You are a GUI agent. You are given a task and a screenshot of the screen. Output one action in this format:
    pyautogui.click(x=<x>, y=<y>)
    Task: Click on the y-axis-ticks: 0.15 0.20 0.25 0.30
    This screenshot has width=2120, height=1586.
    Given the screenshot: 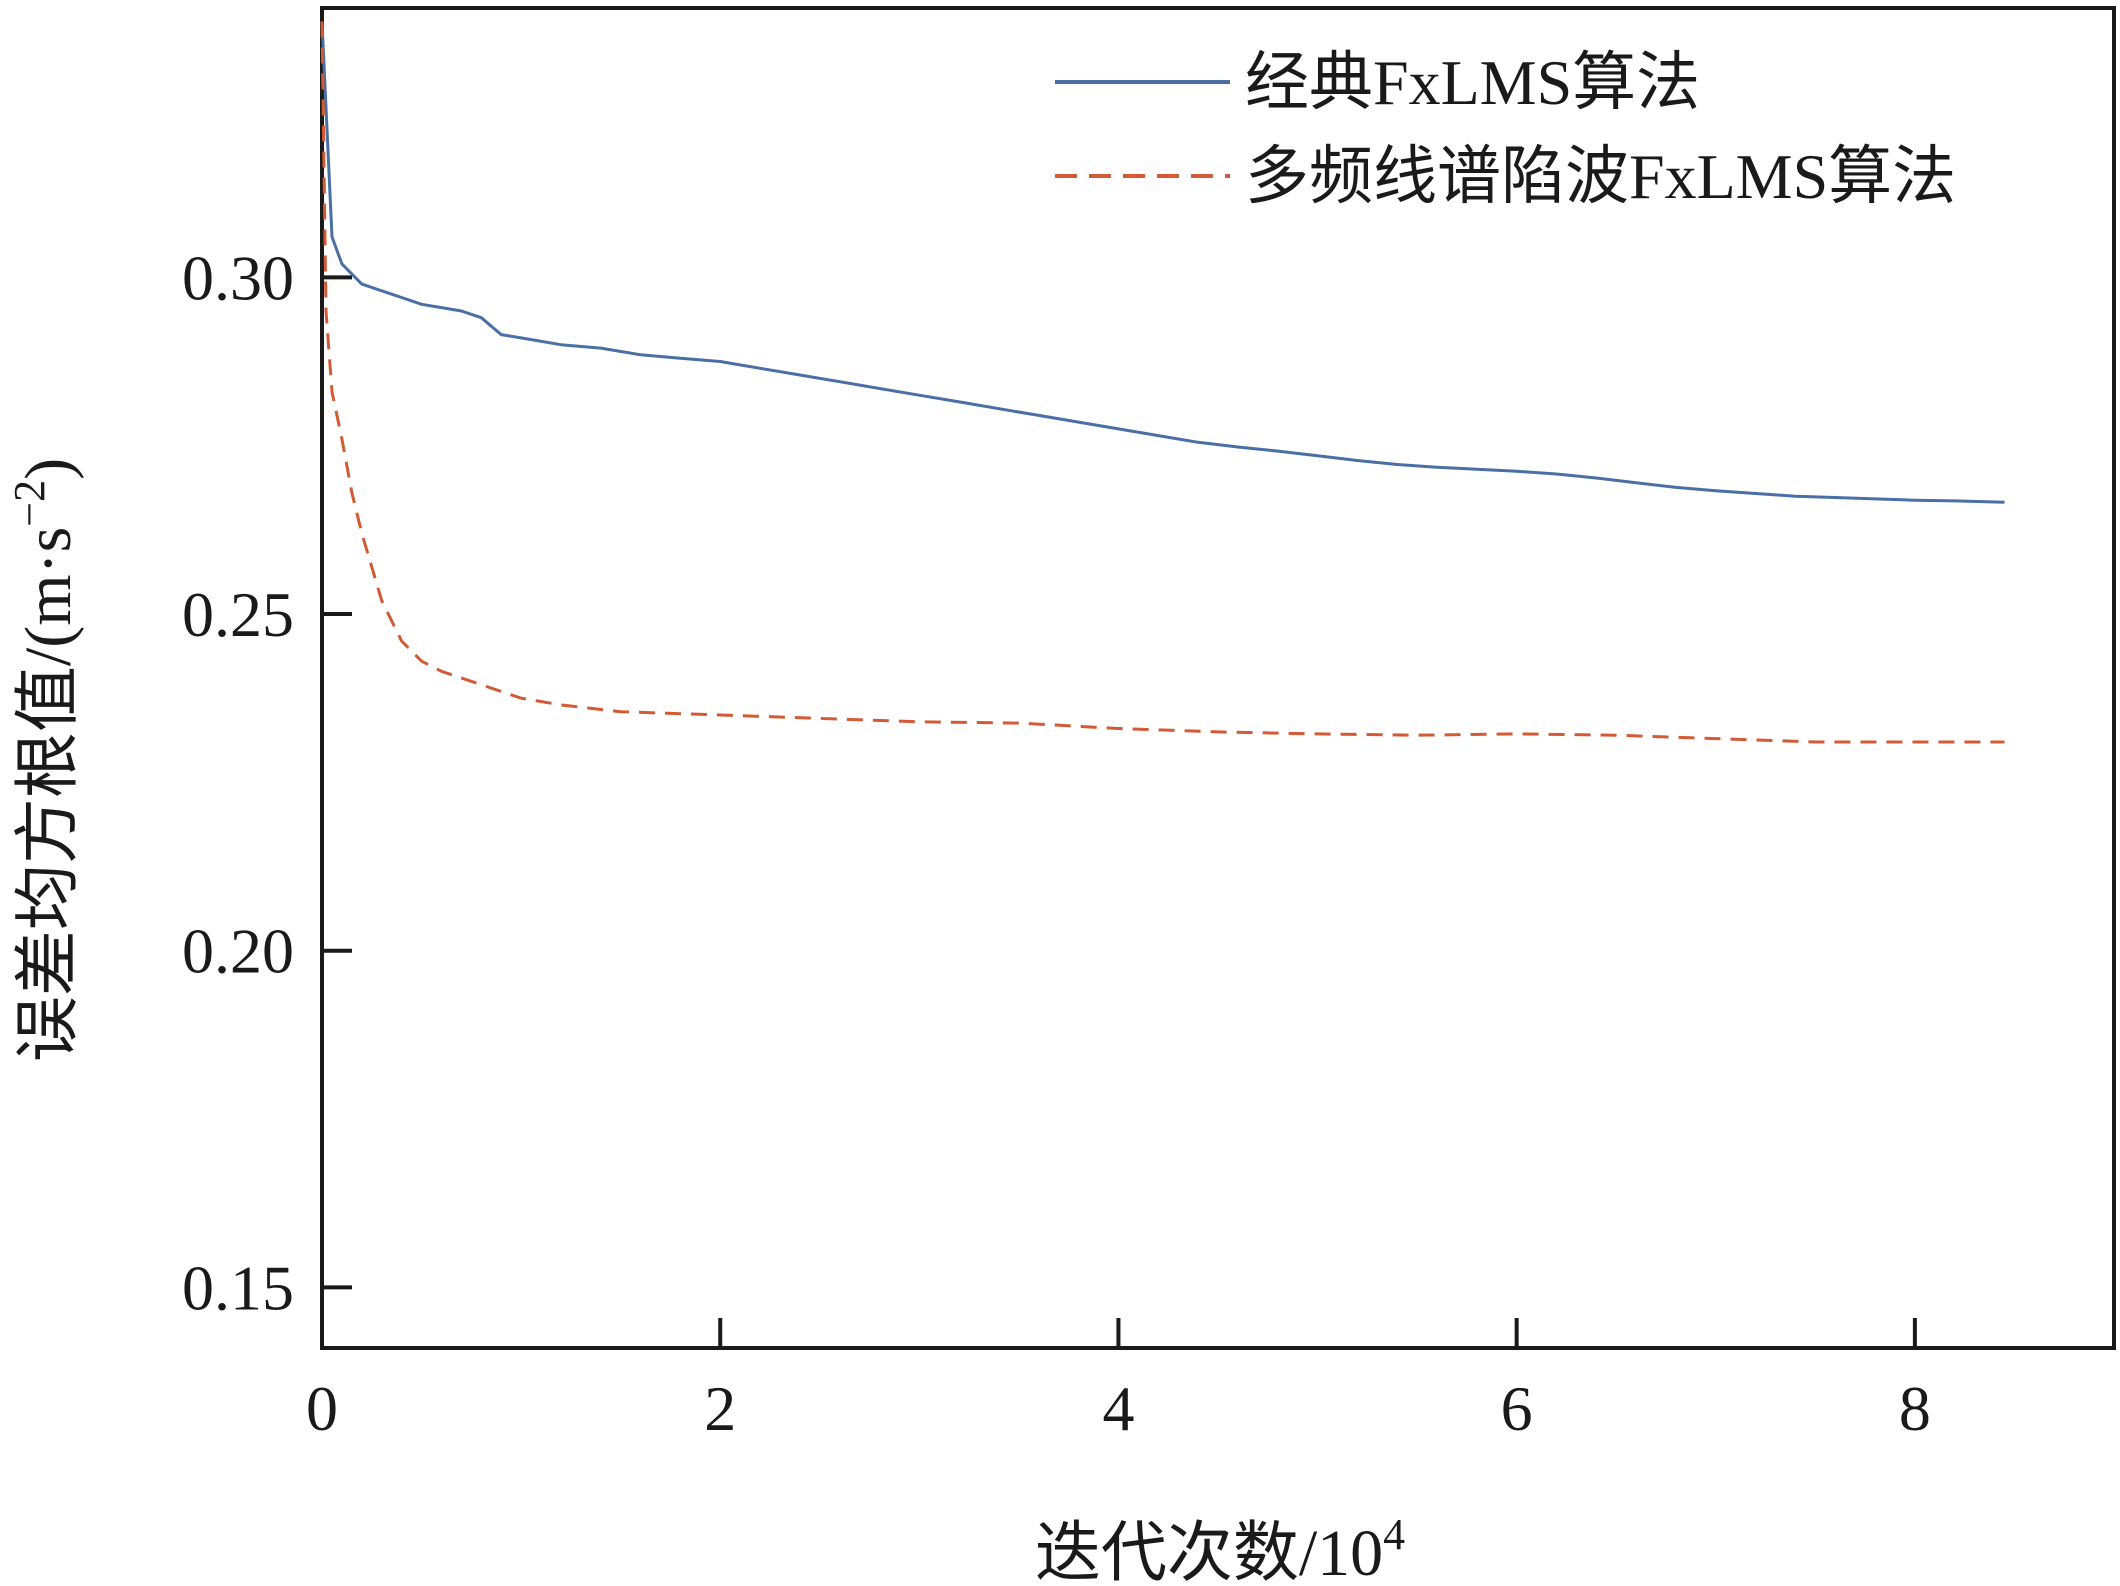 What is the action you would take?
    pyautogui.click(x=267, y=782)
    